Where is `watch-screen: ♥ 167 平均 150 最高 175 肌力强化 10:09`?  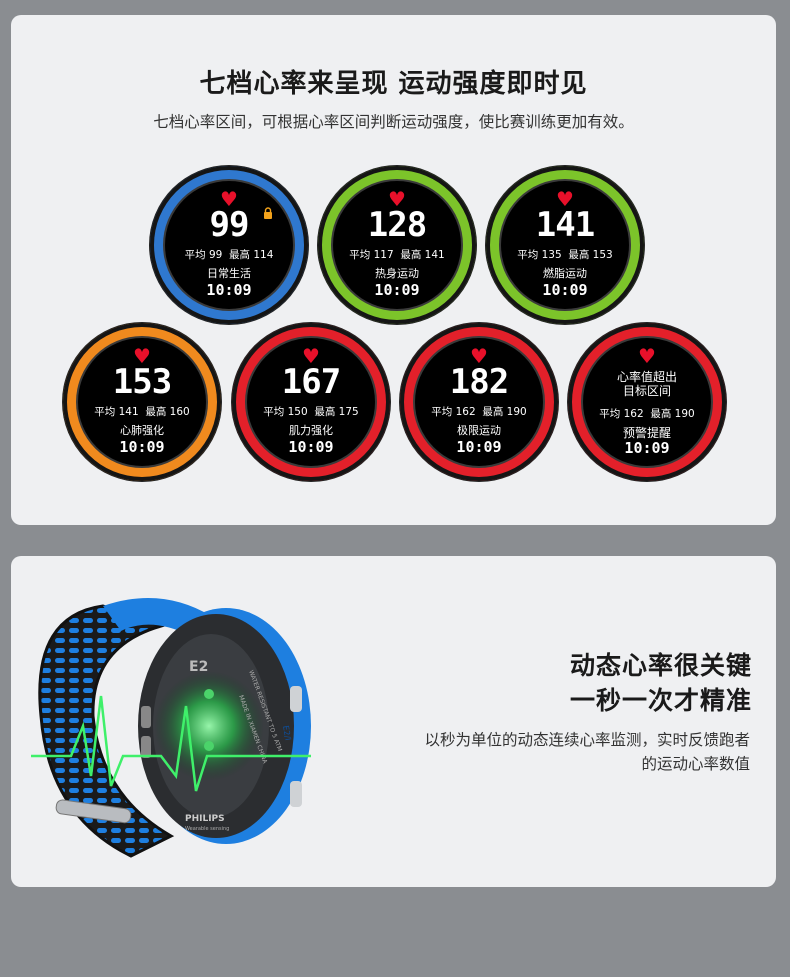
watch-screen: ♥ 167 平均 150 最高 175 肌力强化 10:09 is located at coordinates (311, 402).